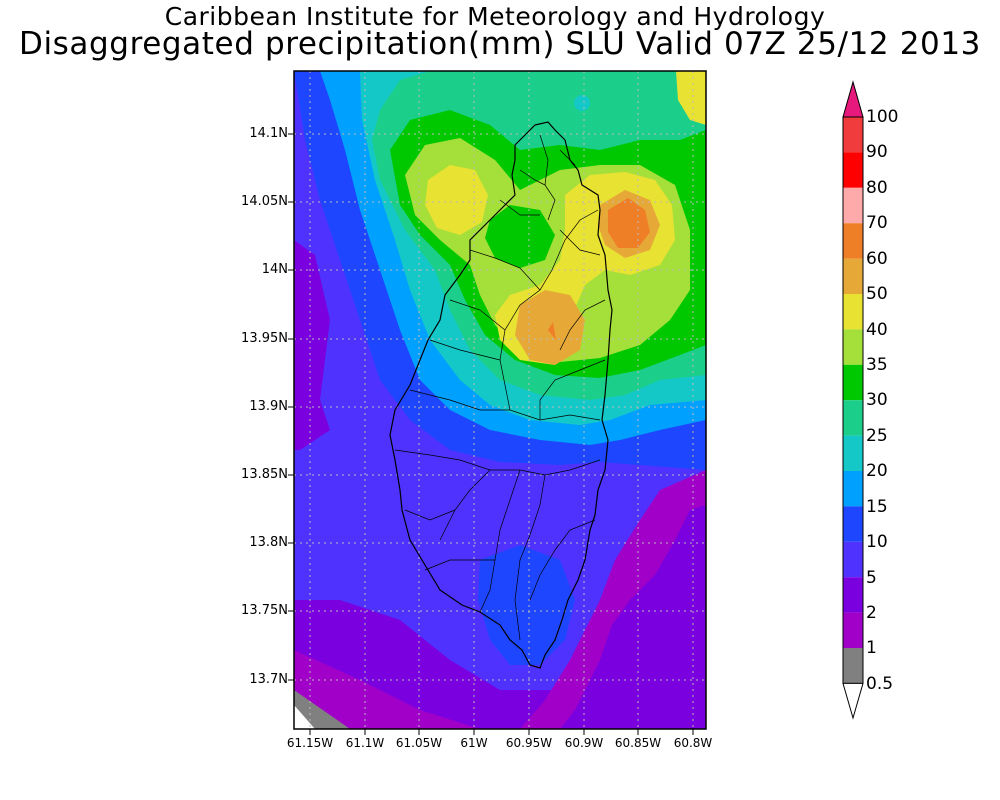  What do you see at coordinates (880, 684) in the screenshot?
I see `legend-level-label: 0.5` at bounding box center [880, 684].